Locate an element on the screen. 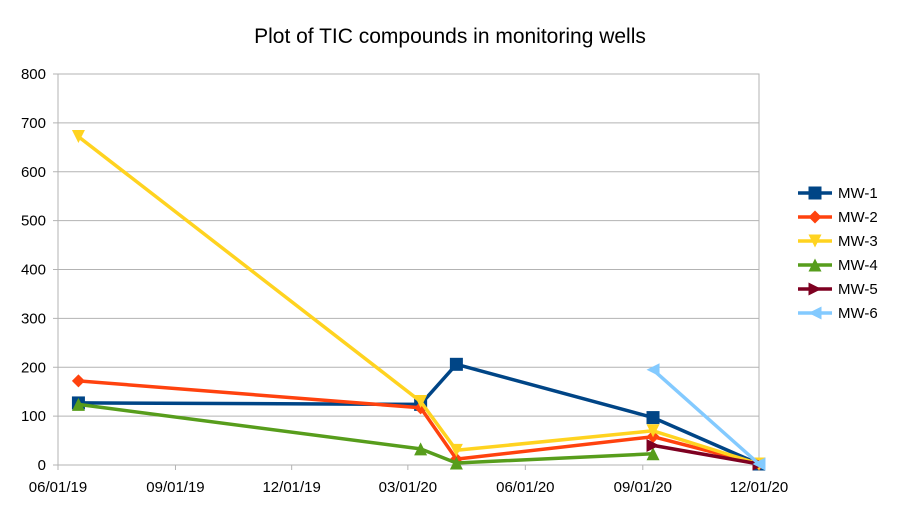  legend-item-mw-1: MW-1 is located at coordinates (838, 193).